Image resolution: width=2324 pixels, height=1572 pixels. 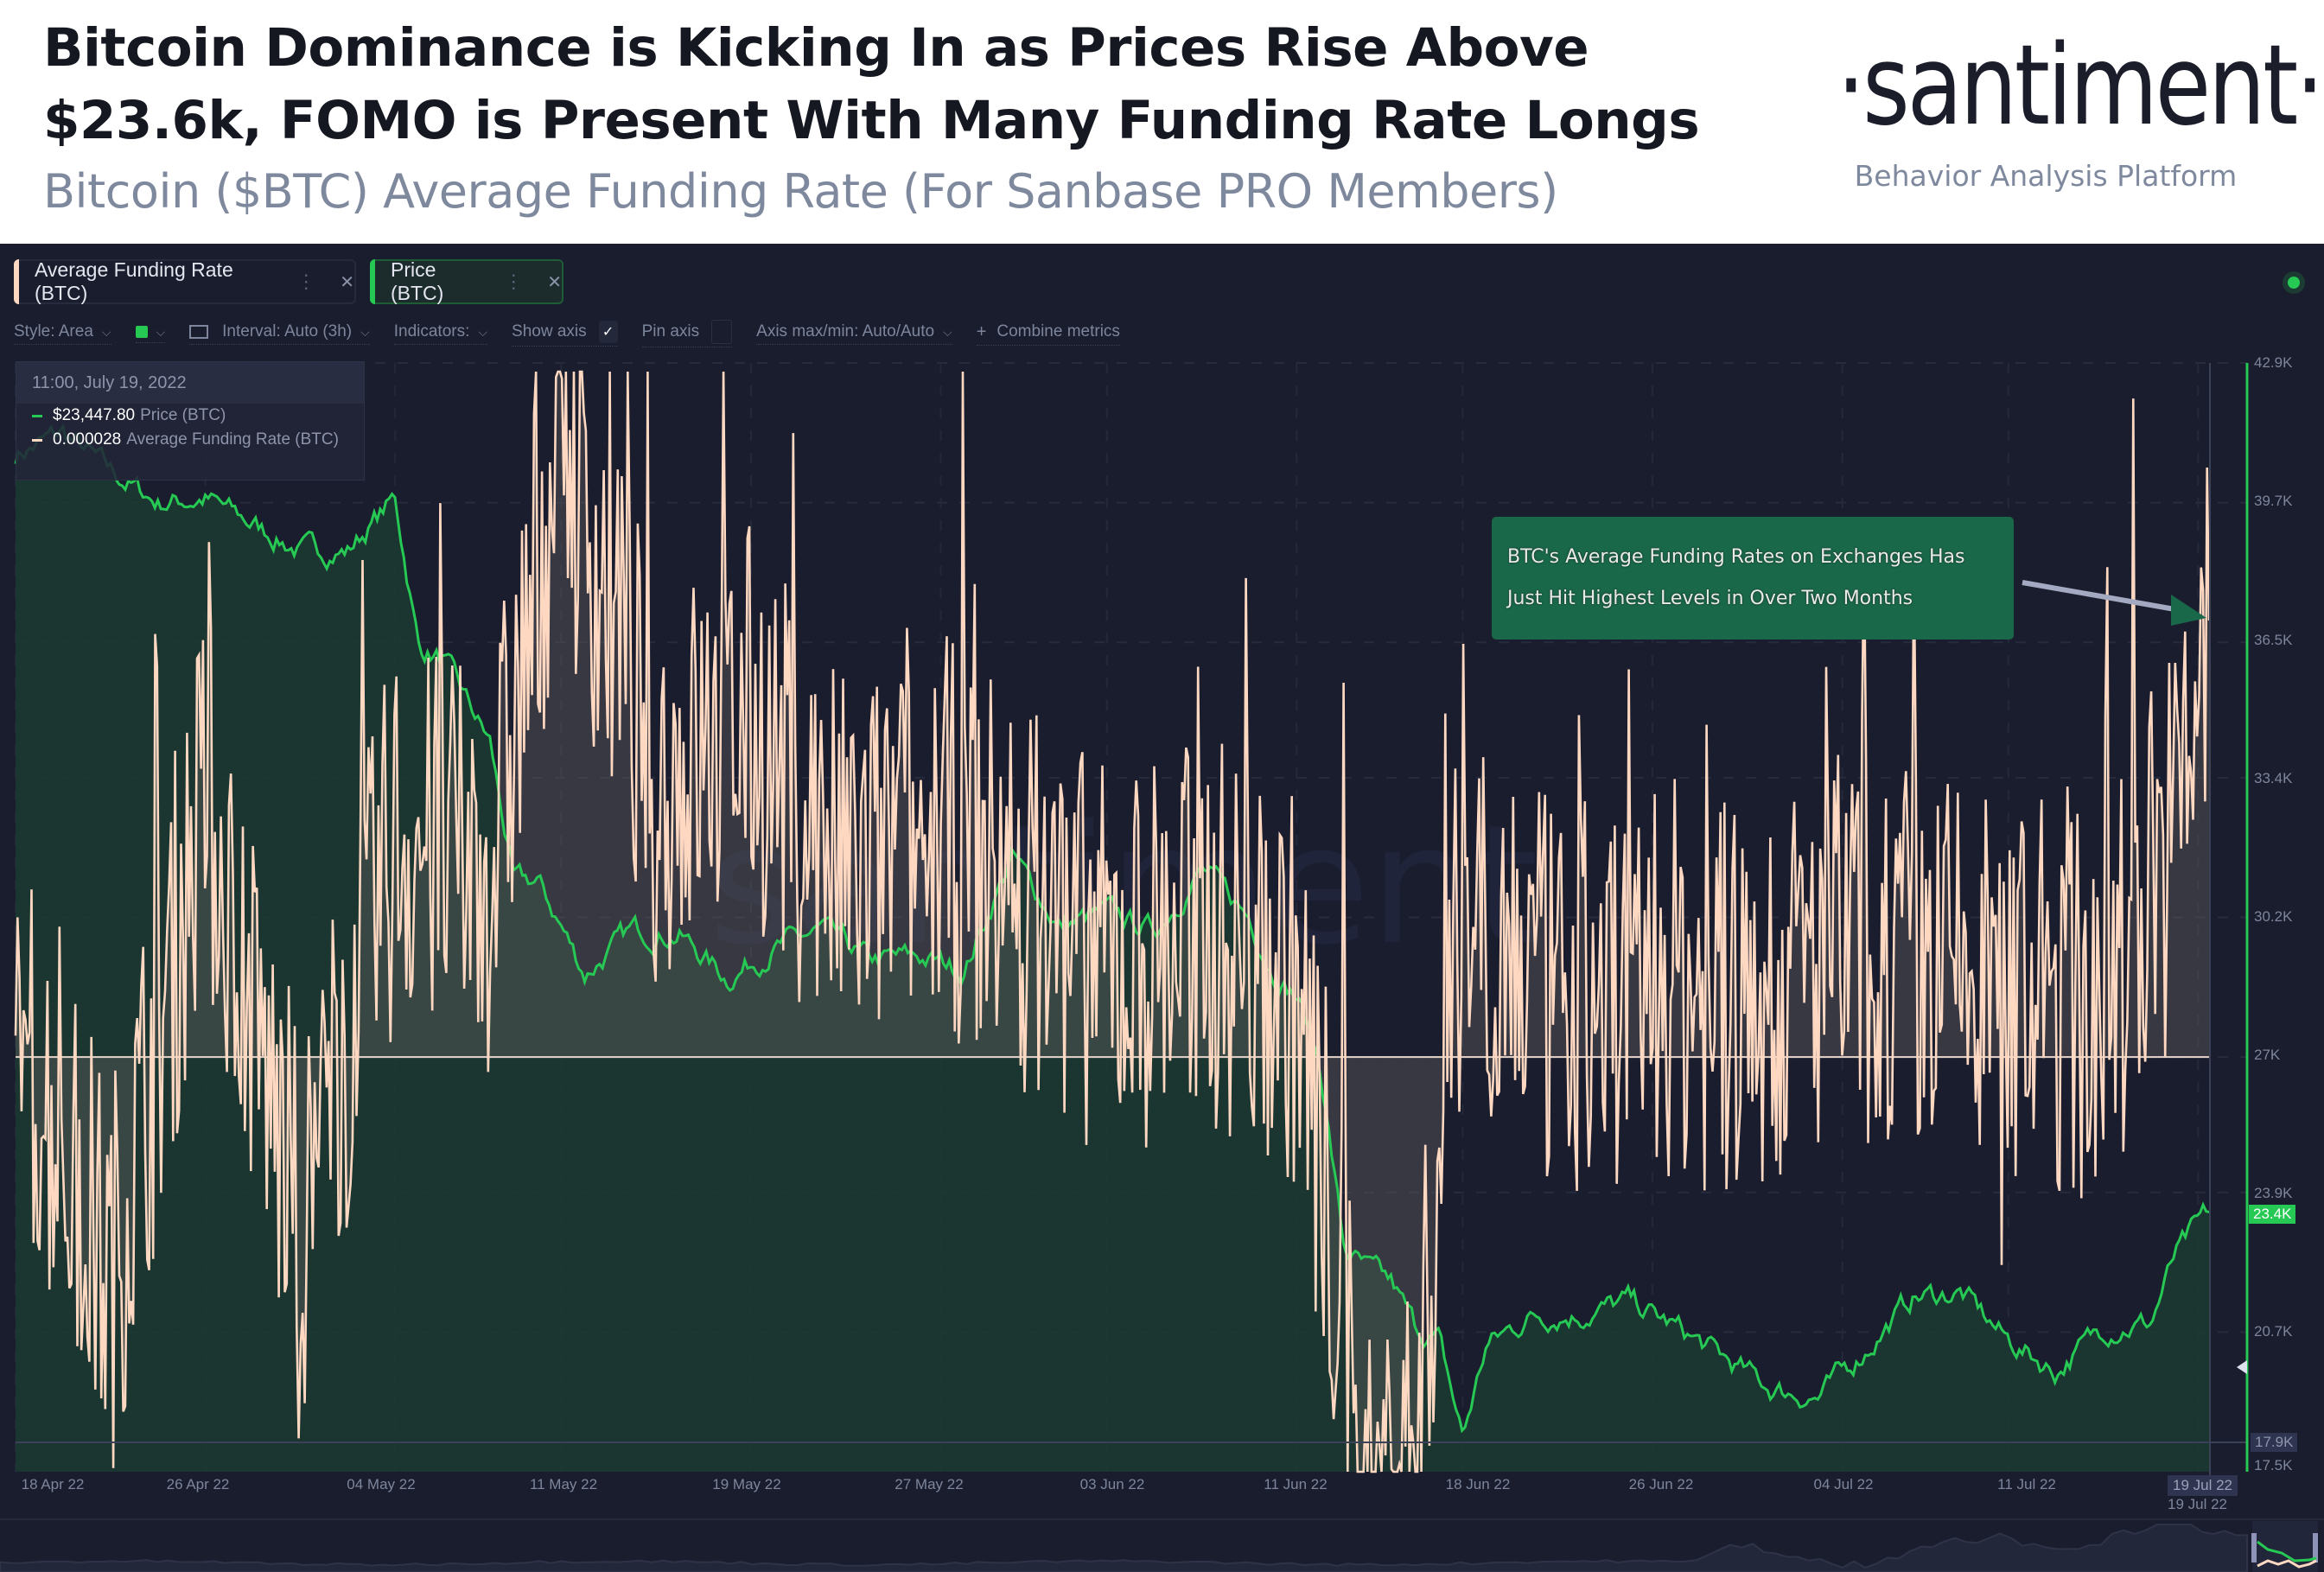 What do you see at coordinates (2027, 1484) in the screenshot?
I see `x-tick-label: 11 Jul 22` at bounding box center [2027, 1484].